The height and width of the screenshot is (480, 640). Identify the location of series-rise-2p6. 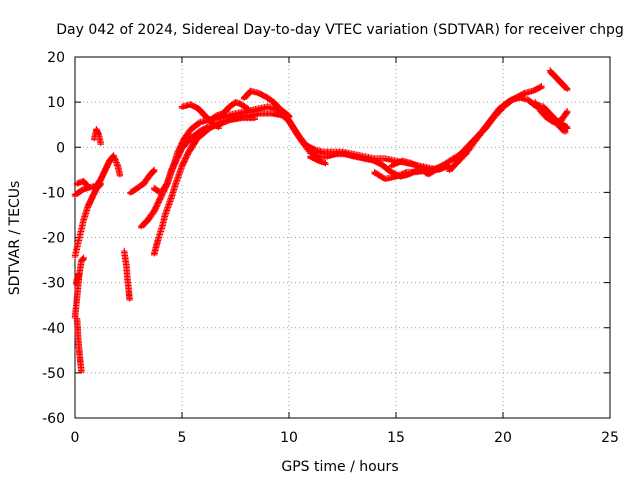
(142, 181).